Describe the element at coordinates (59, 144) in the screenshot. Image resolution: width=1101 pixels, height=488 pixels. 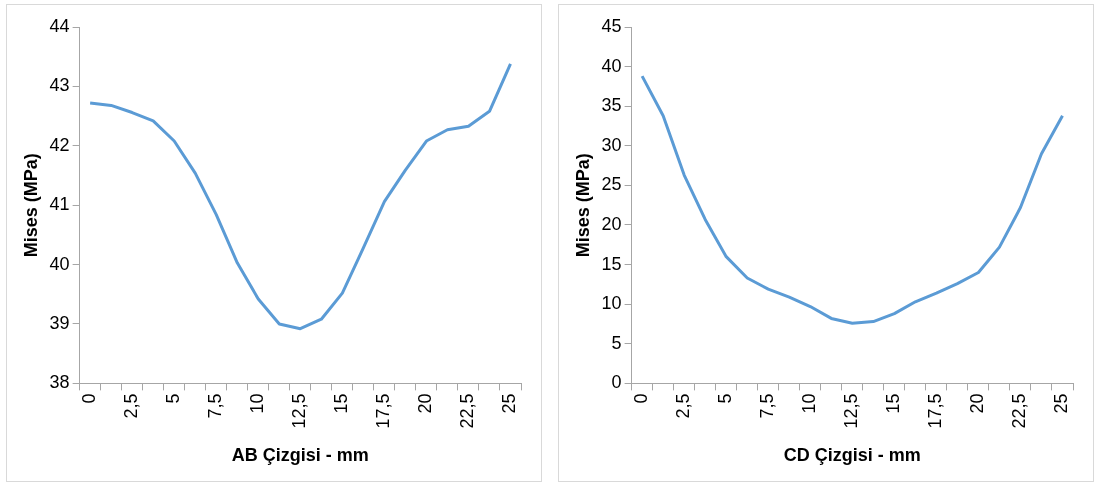
I see `y-tick-label: 42` at that location.